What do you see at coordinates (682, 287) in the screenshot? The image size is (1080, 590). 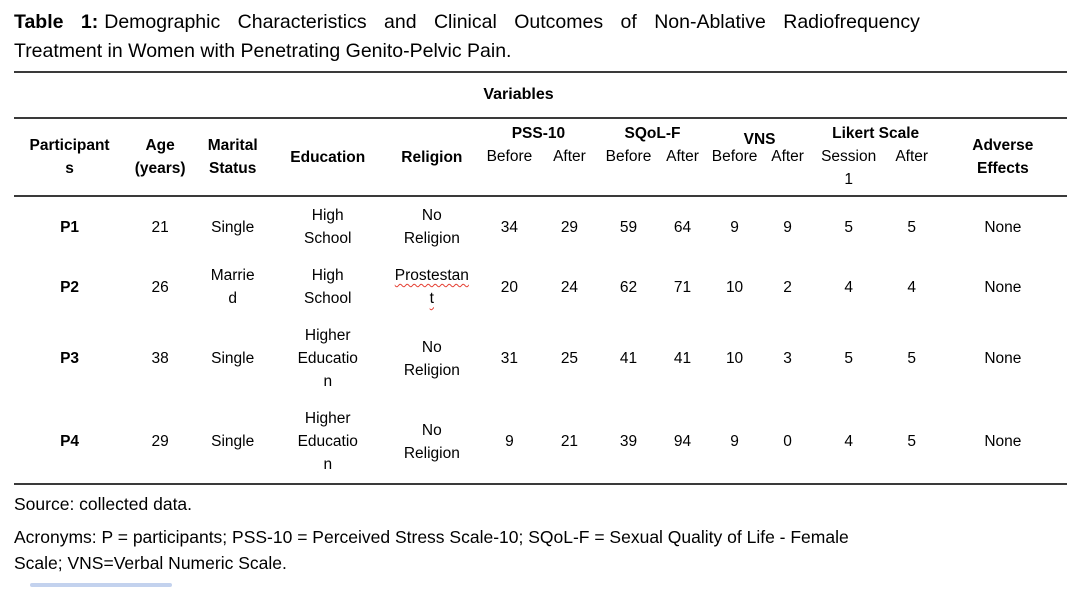 I see `cell-sqol_after: 71` at bounding box center [682, 287].